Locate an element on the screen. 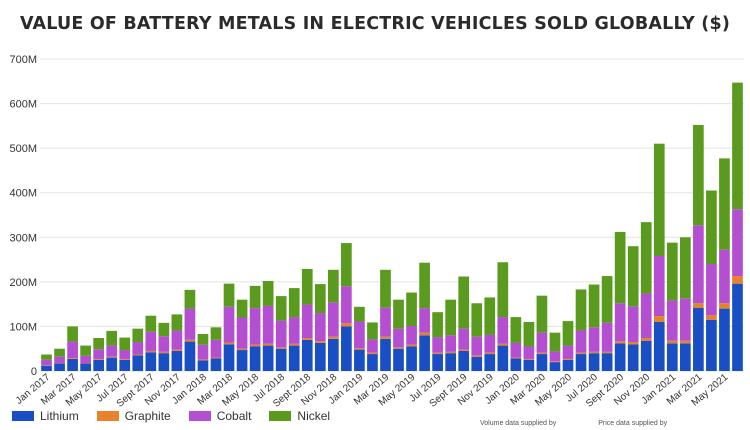 This screenshot has height=430, width=750. y-tick-label: 400M is located at coordinates (23, 194).